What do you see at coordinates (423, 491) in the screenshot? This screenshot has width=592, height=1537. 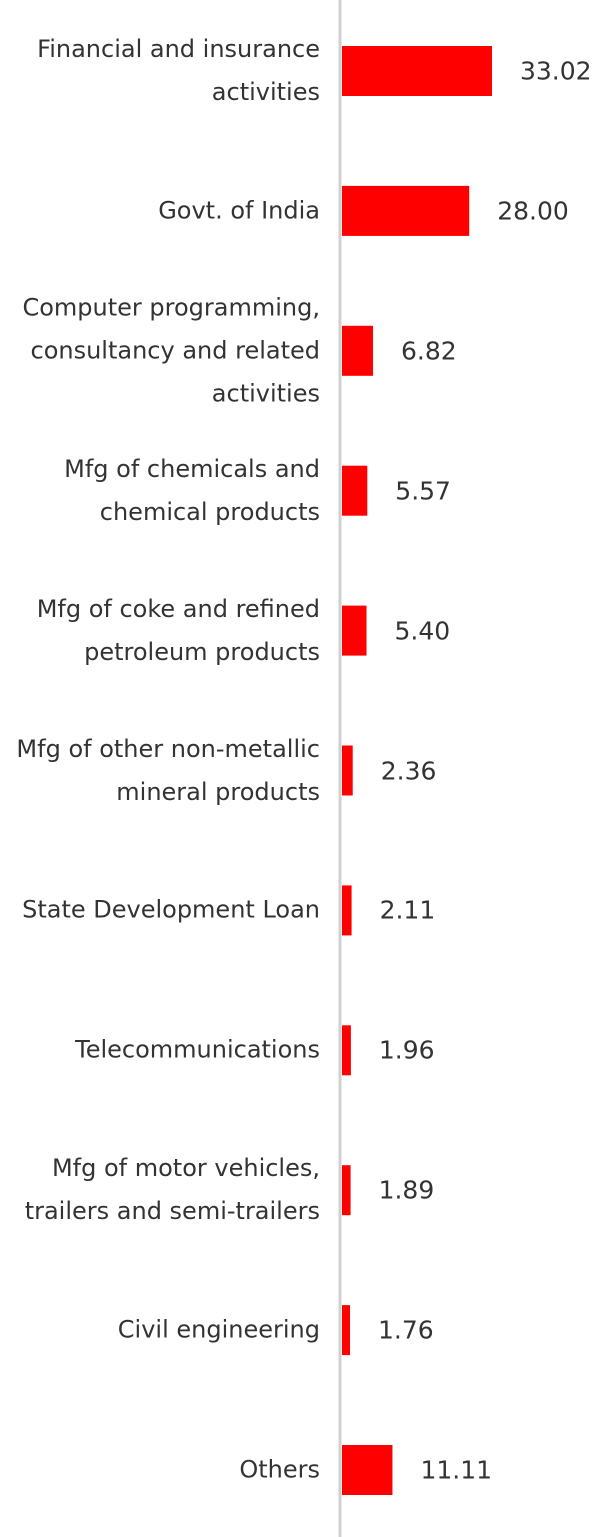 I see `value-label: 5.57` at bounding box center [423, 491].